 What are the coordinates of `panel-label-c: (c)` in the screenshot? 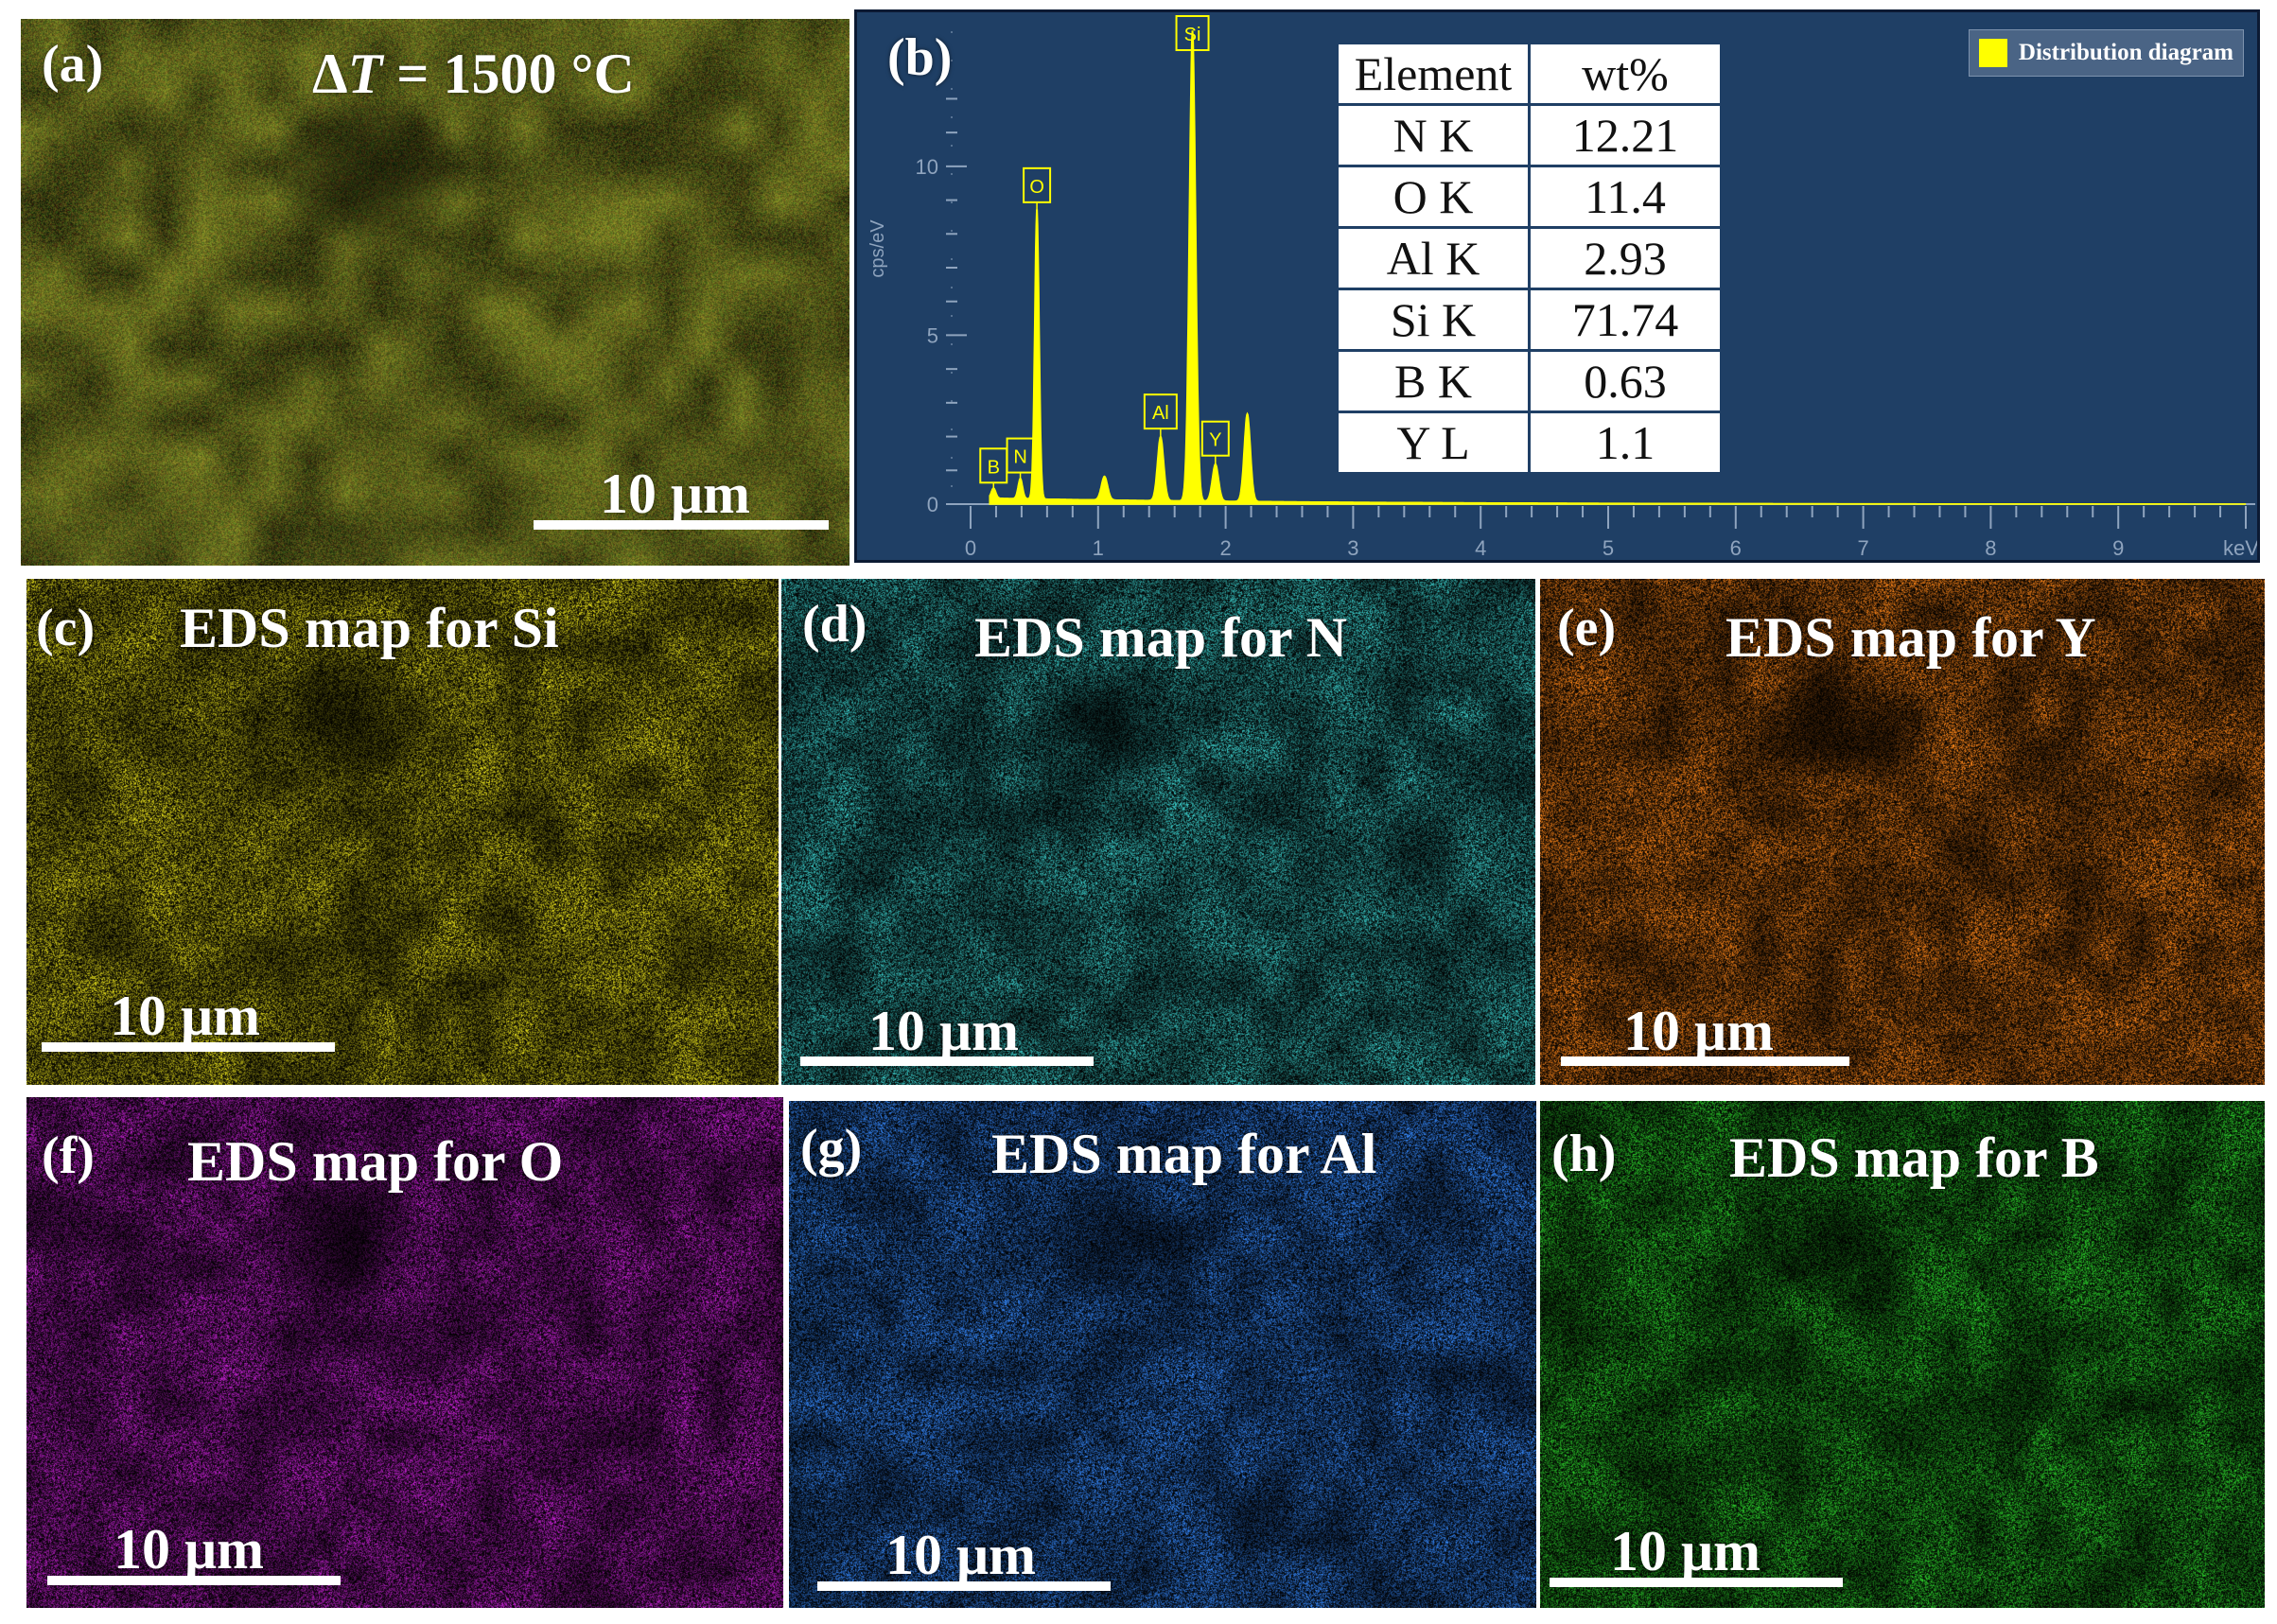 It's located at (65, 629).